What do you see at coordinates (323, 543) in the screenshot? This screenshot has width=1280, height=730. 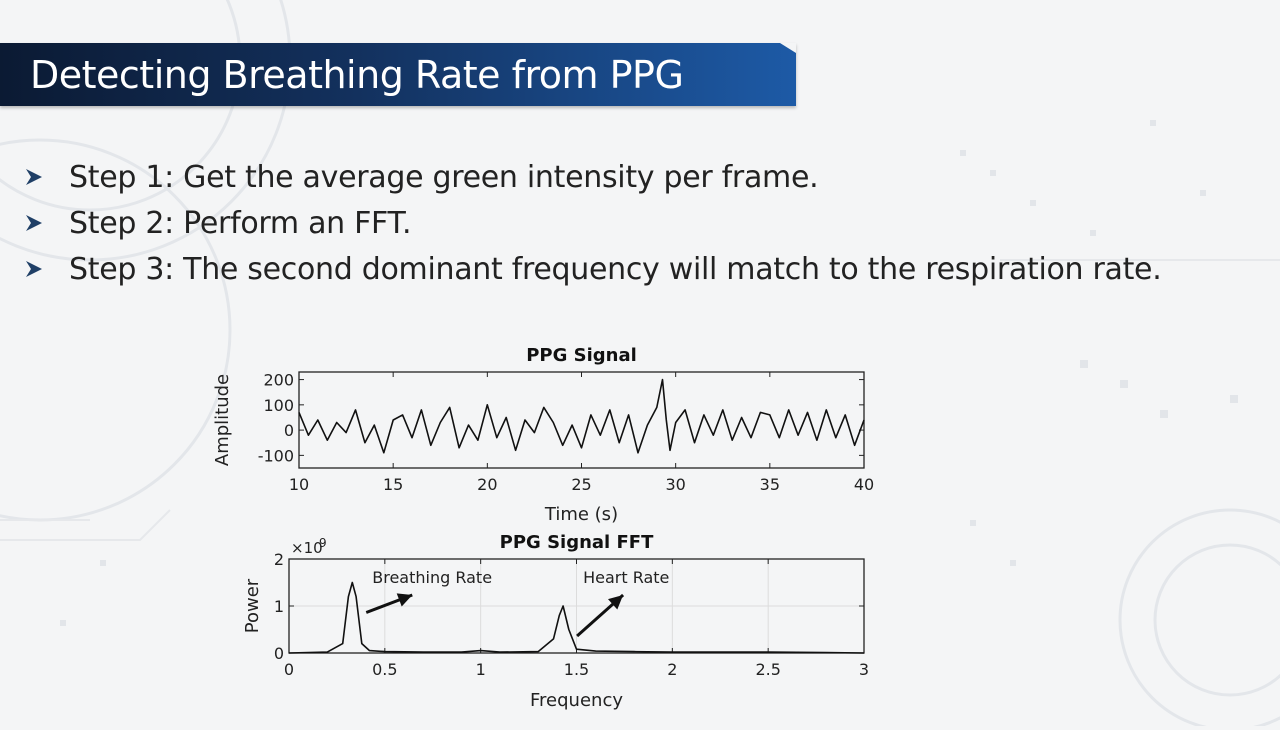 I see `y-multiplier-exponent: 9` at bounding box center [323, 543].